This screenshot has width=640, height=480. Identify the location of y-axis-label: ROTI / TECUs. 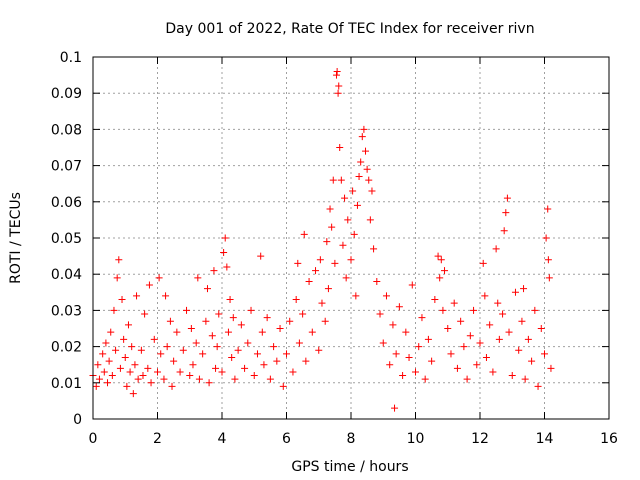
(16, 238).